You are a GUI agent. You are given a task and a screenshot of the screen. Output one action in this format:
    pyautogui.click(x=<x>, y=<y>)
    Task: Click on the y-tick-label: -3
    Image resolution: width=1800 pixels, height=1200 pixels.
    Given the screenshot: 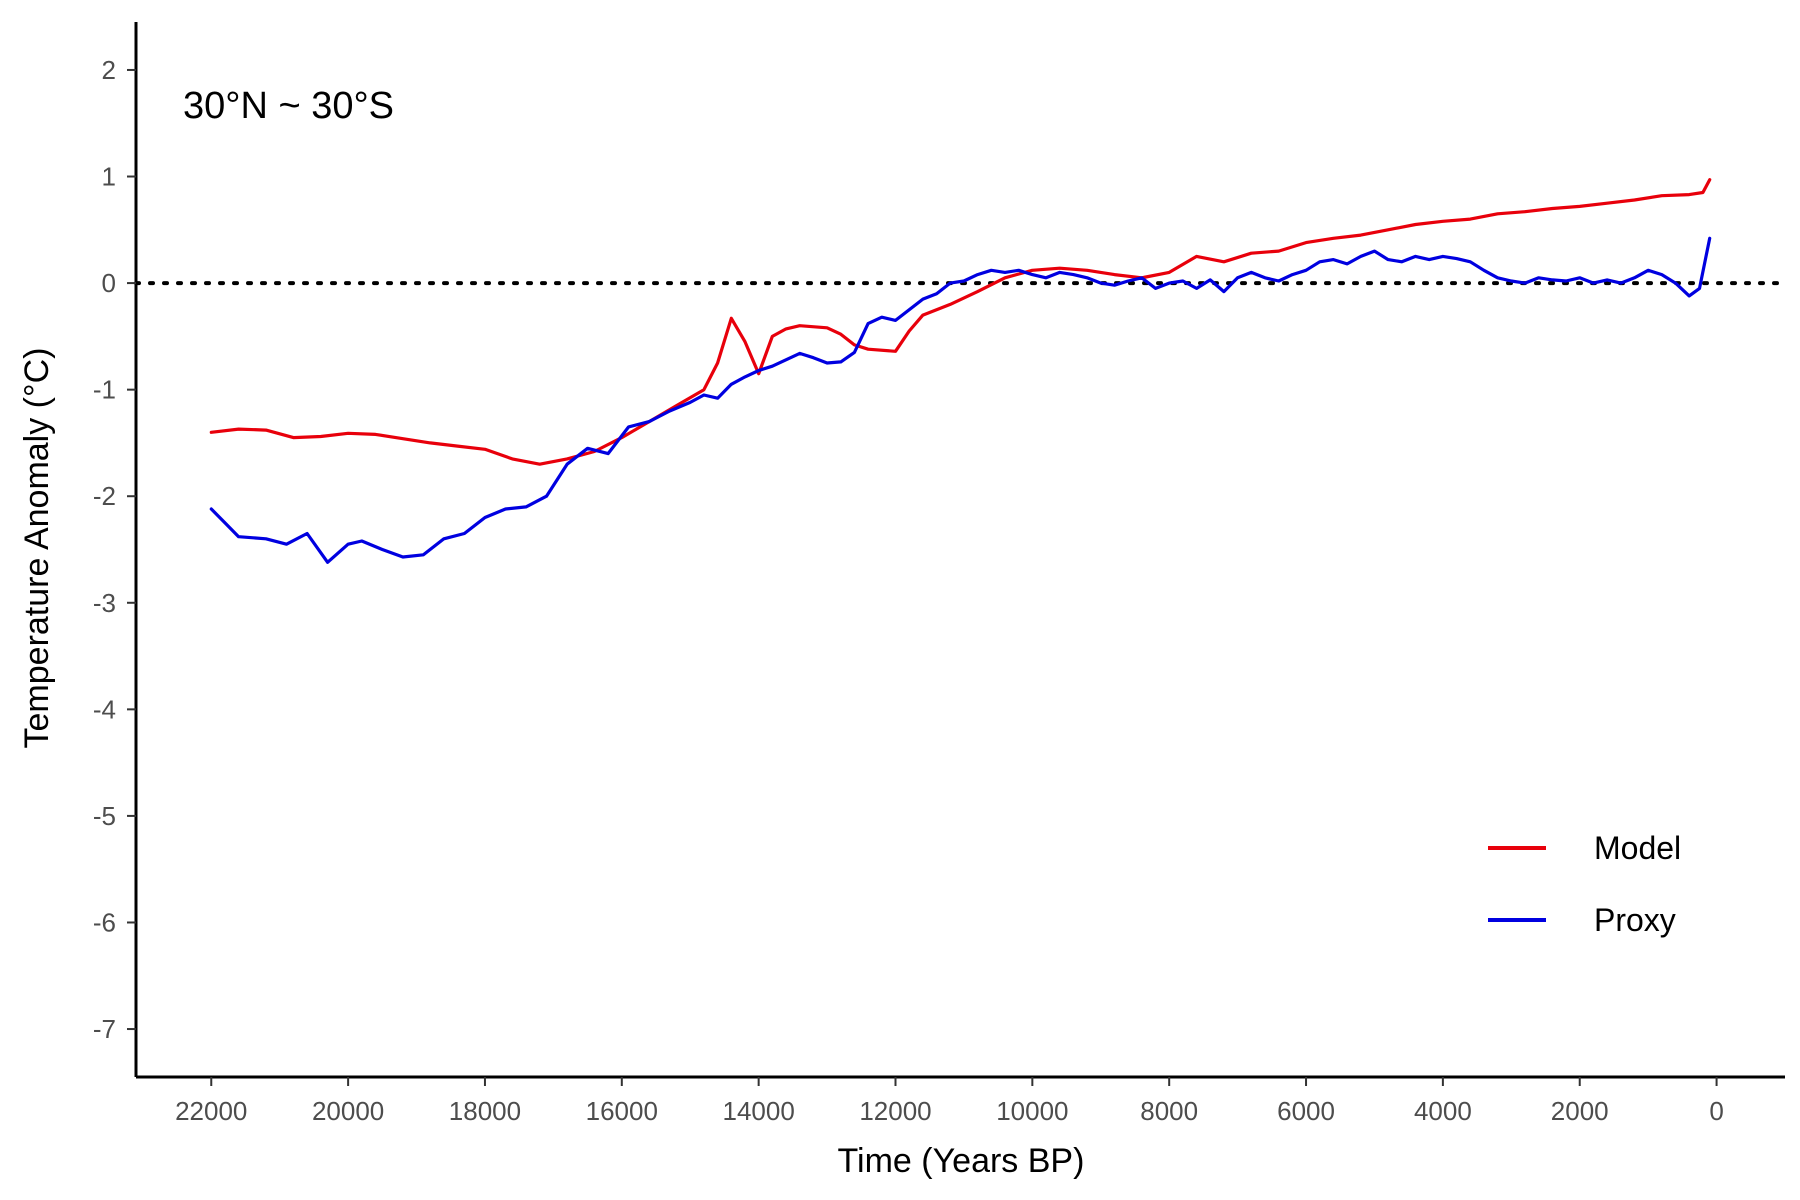 What is the action you would take?
    pyautogui.click(x=104, y=603)
    